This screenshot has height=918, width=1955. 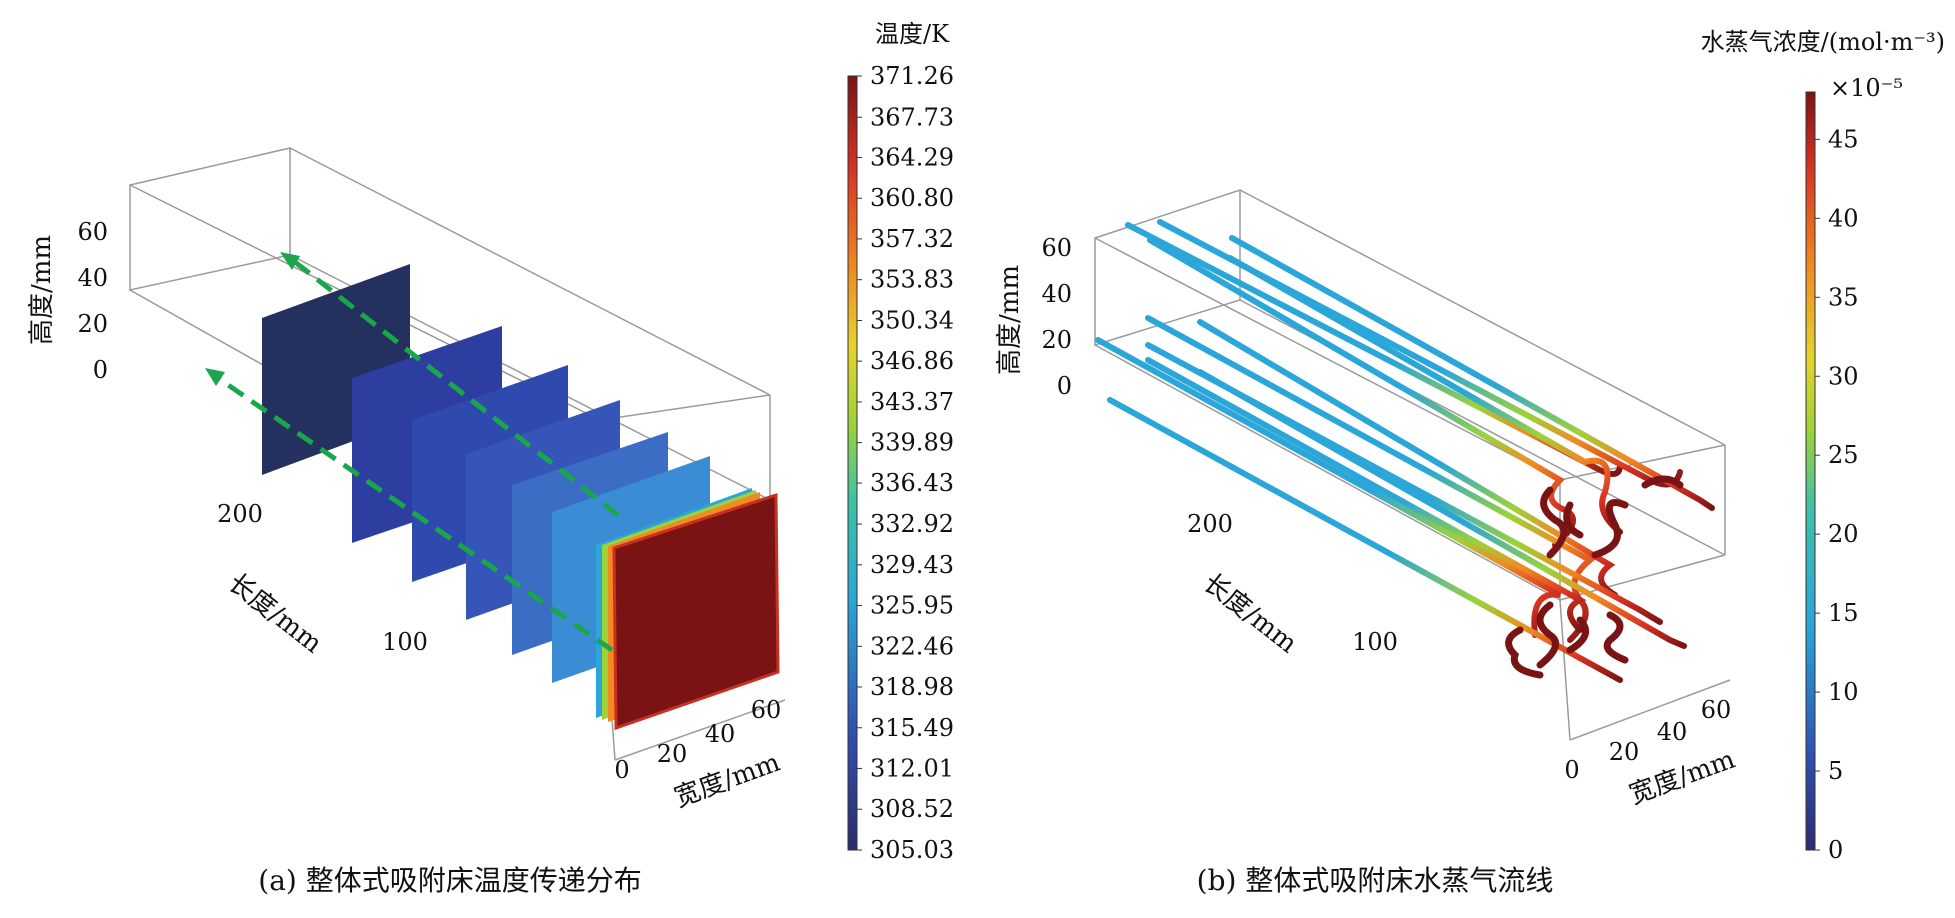 I want to click on a-width-tick-40: 40, so click(x=720, y=734).